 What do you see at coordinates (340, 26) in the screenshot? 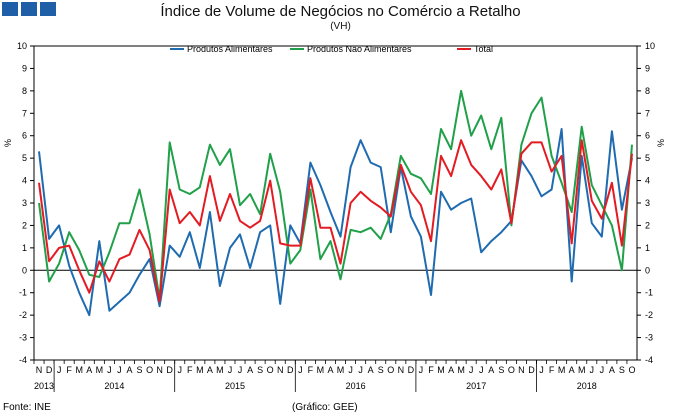
I see `chart-subtitle: (VH)` at bounding box center [340, 26].